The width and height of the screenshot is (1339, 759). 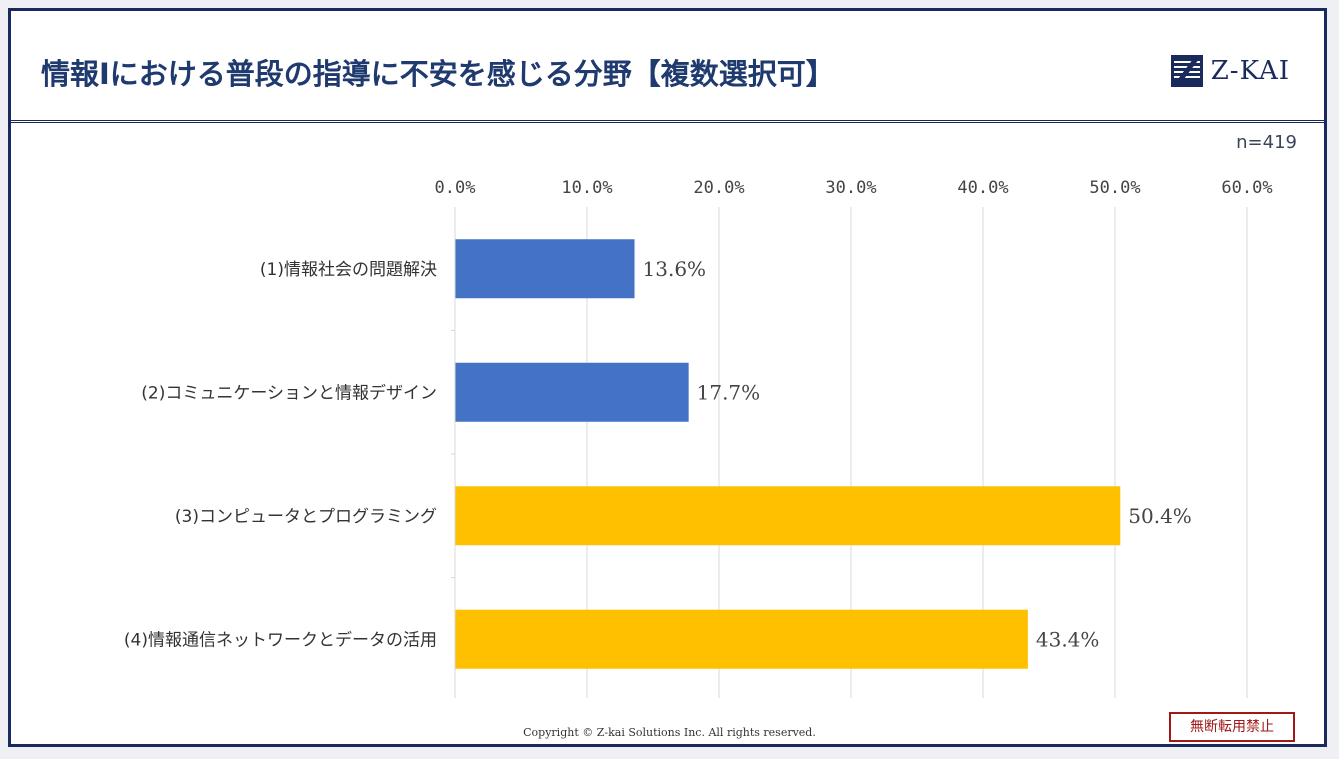 I want to click on z-kai-logo: Z-KAI, so click(x=1230, y=71).